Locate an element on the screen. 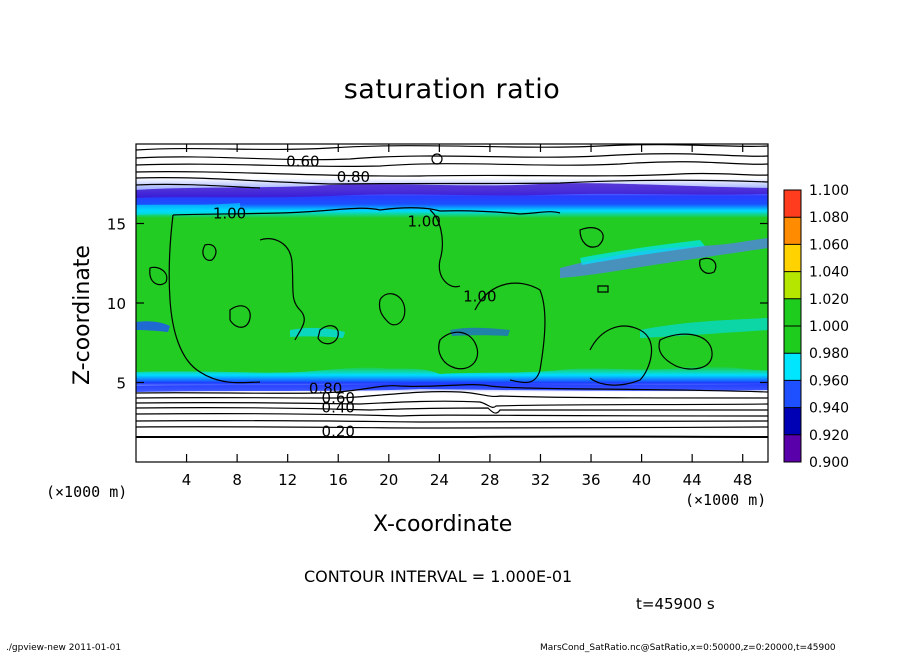 This screenshot has width=904, height=654. colorbar-label: 0.920 is located at coordinates (829, 436).